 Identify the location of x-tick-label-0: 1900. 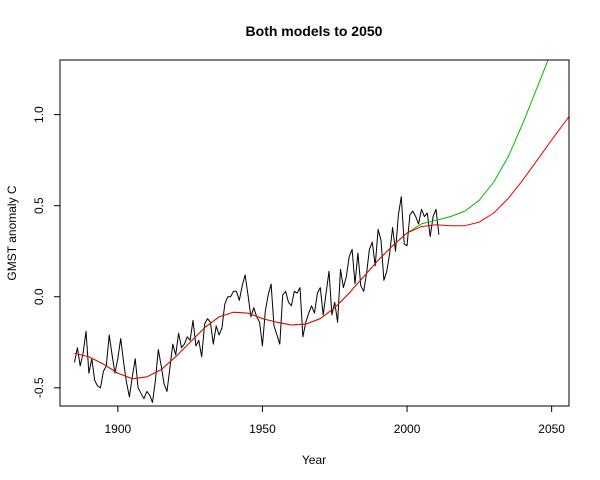
(117, 429).